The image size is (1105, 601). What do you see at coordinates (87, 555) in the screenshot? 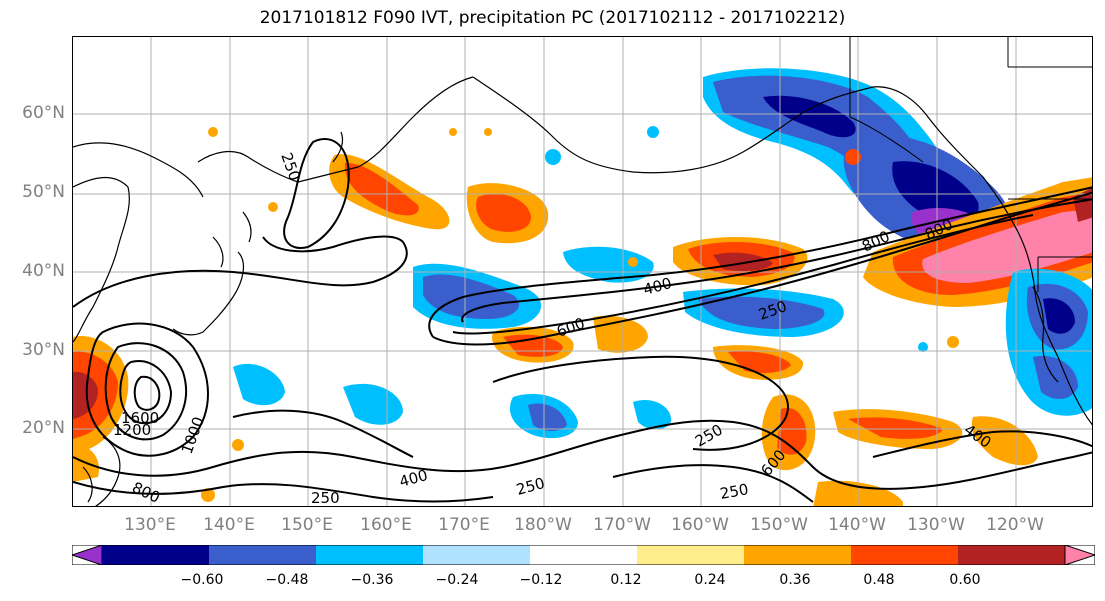
I see `colorbar-extend-min` at bounding box center [87, 555].